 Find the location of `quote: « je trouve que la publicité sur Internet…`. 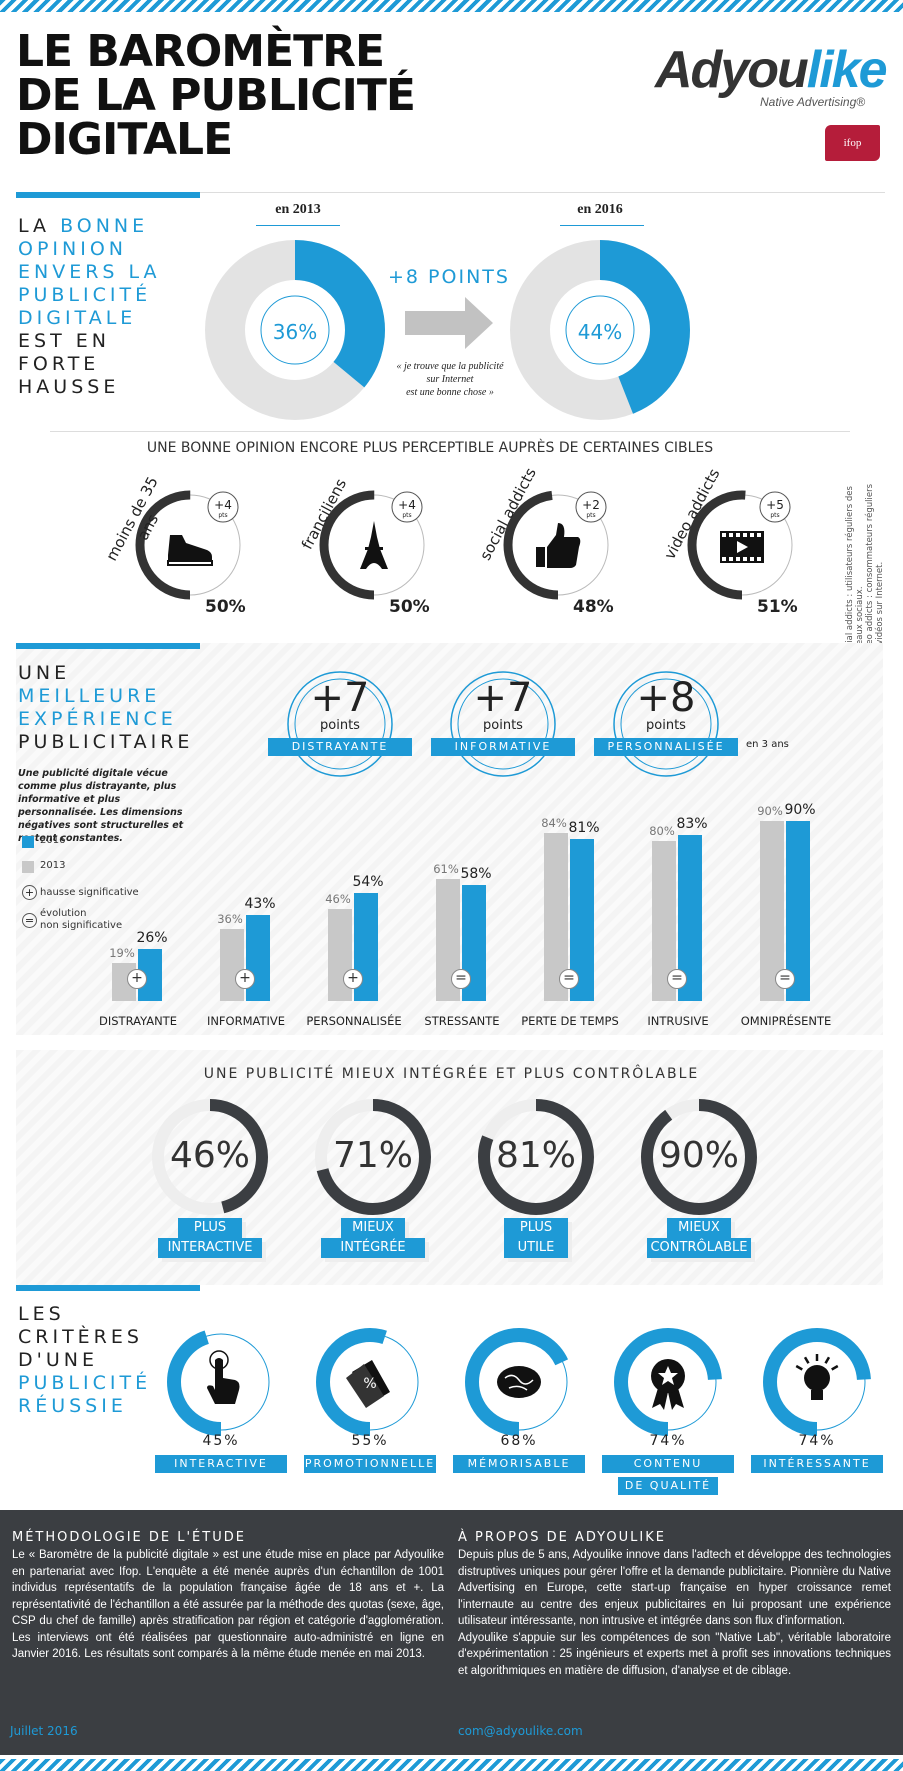

quote: « je trouve que la publicité sur Internet… is located at coordinates (450, 379).